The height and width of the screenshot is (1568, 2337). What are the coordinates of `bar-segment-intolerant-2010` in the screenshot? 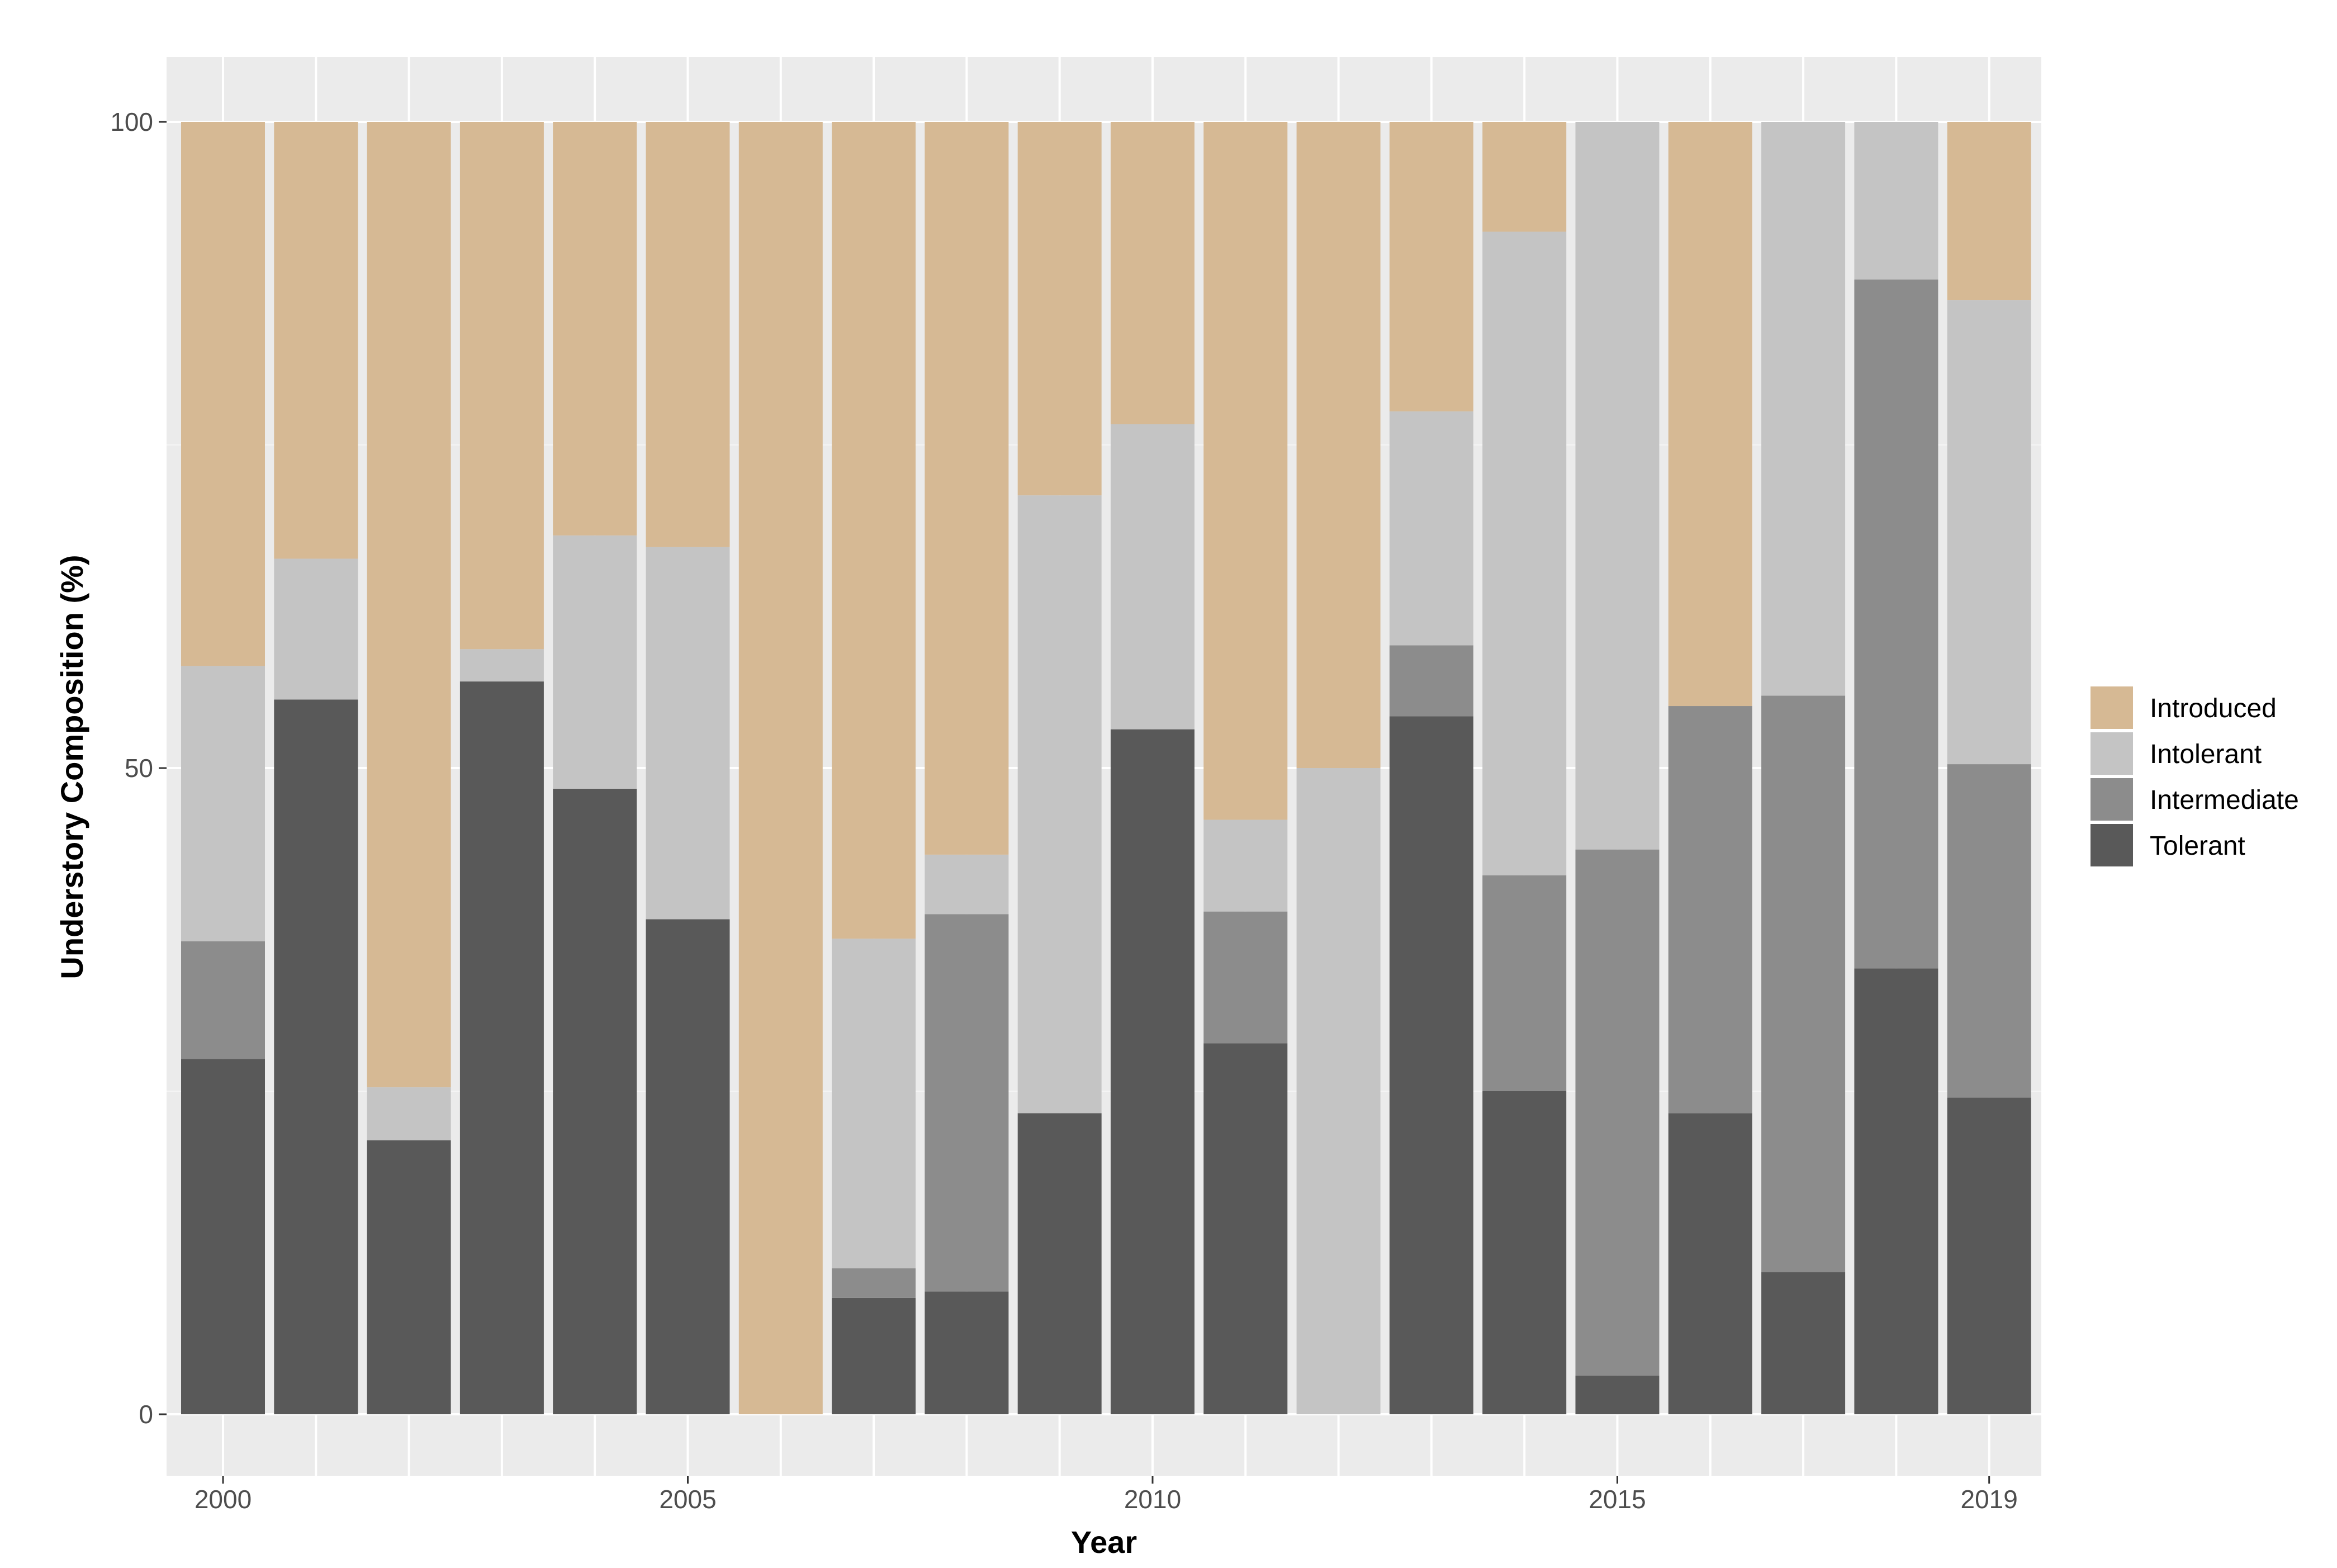 It's located at (1153, 576).